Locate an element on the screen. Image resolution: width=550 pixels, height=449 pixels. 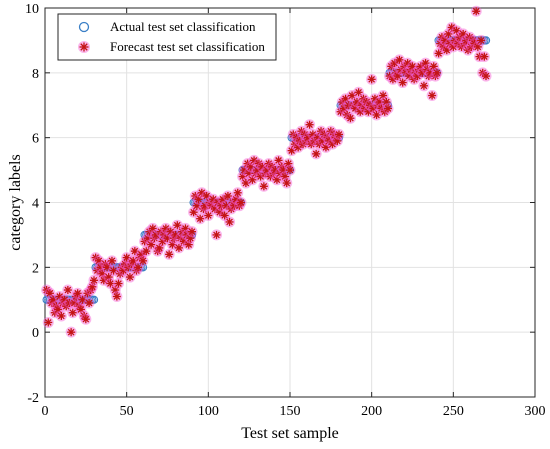
y-tick-label: -2 is located at coordinates (33, 398).